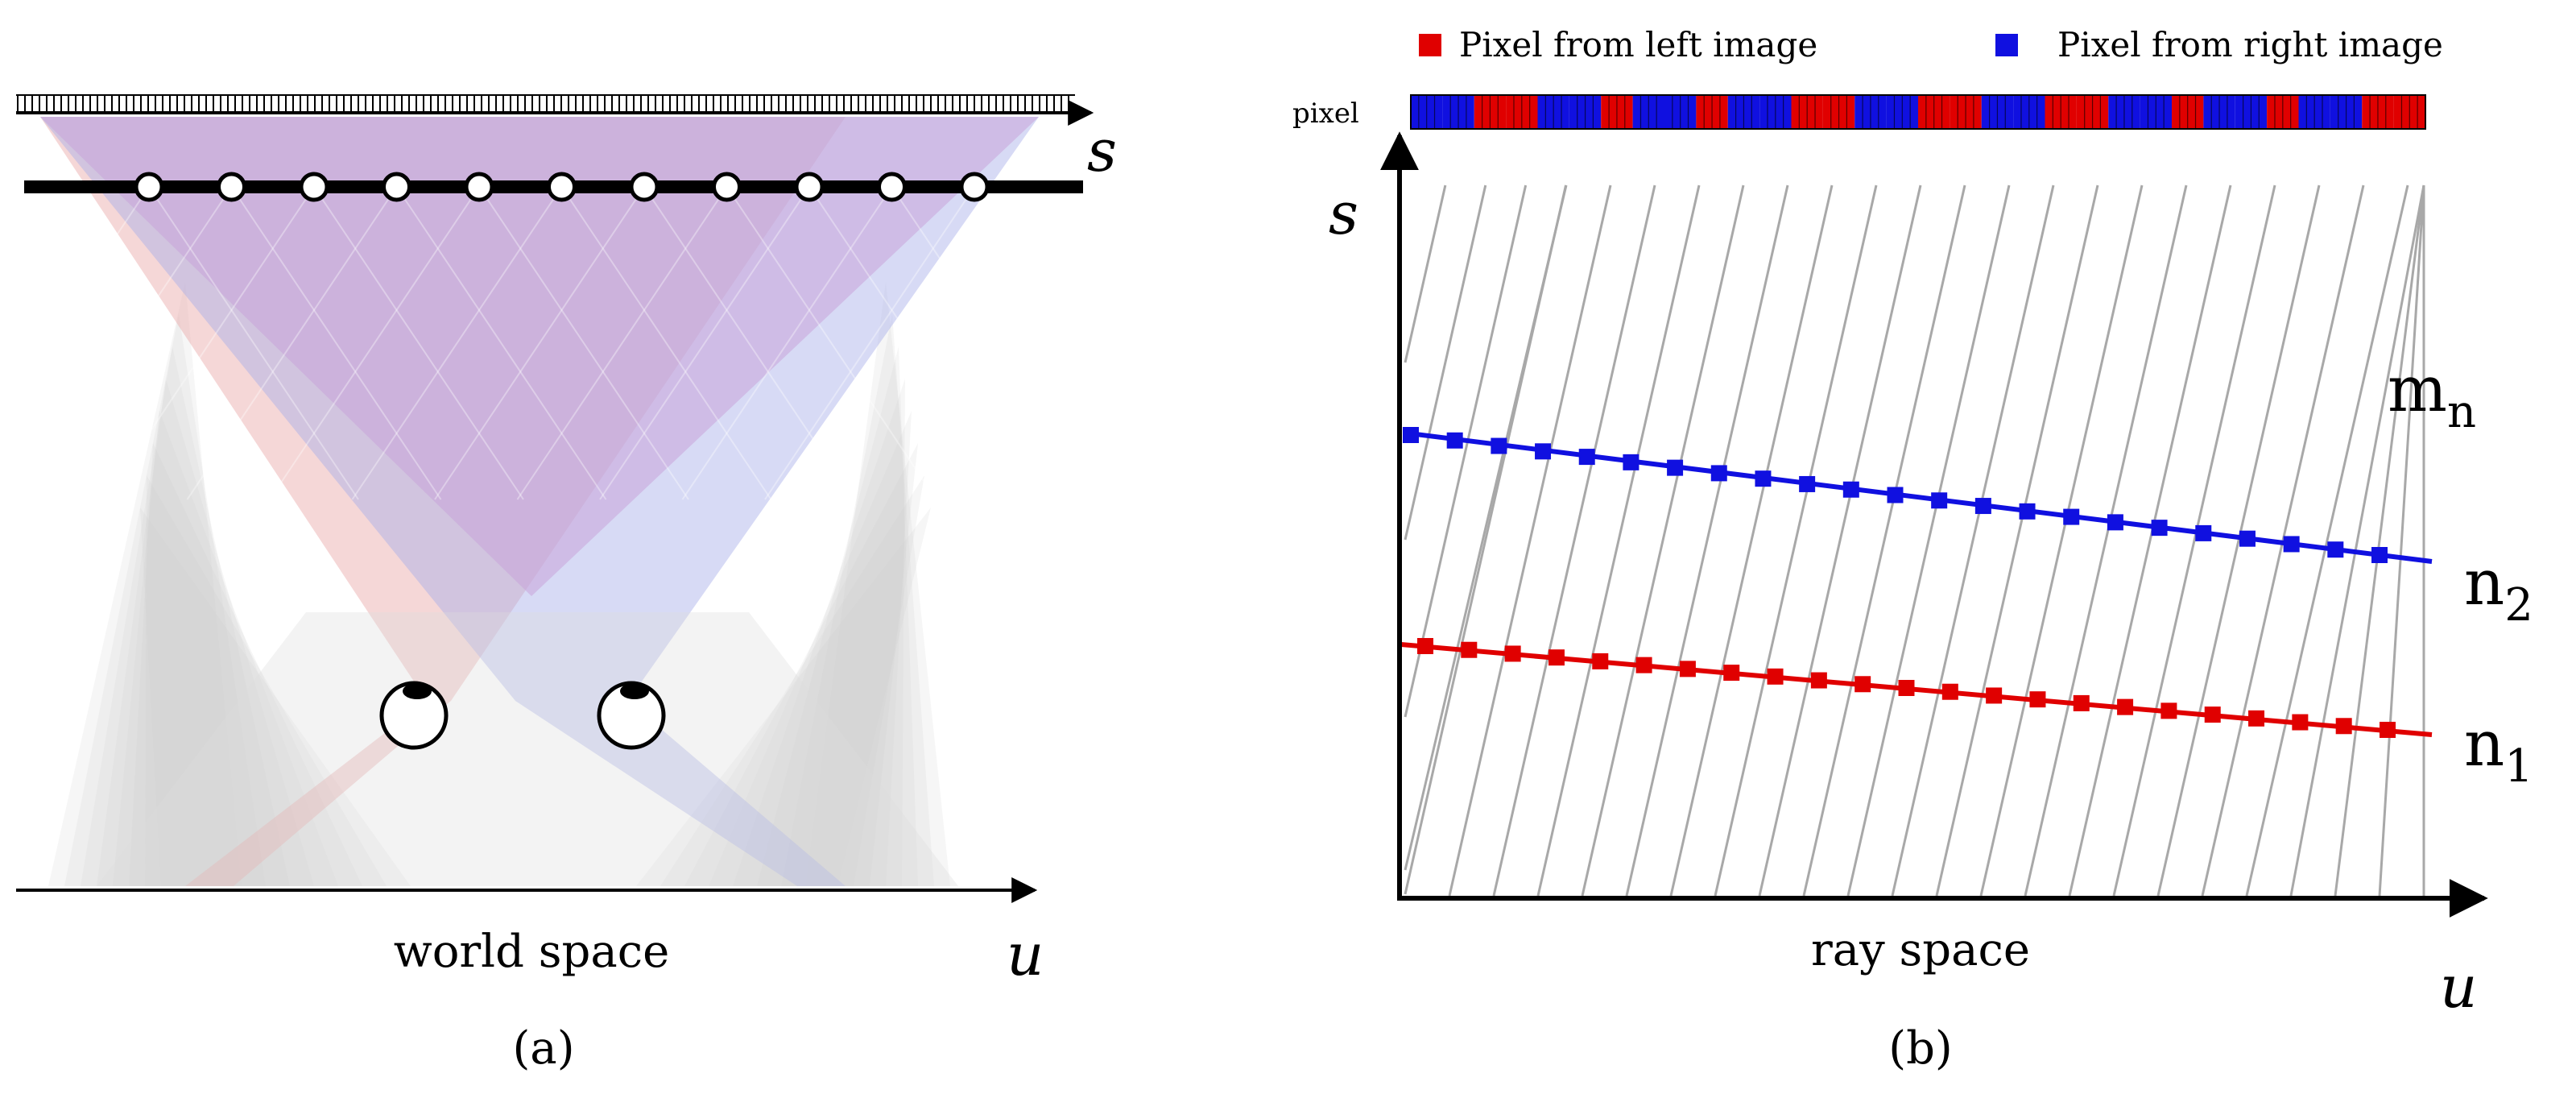  Describe the element at coordinates (1326, 113) in the screenshot. I see `pixel-bar-label: pixel` at that location.